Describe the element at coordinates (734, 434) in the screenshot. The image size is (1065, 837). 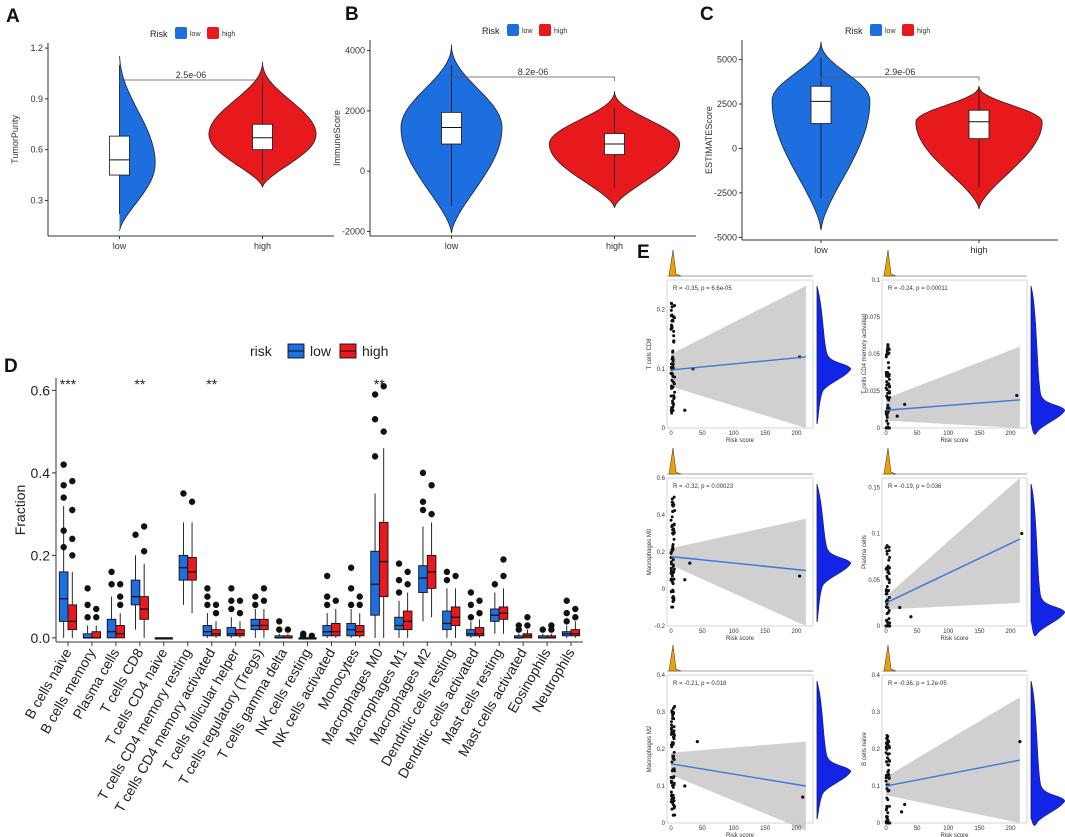
I see `x-tick-label: 100` at that location.